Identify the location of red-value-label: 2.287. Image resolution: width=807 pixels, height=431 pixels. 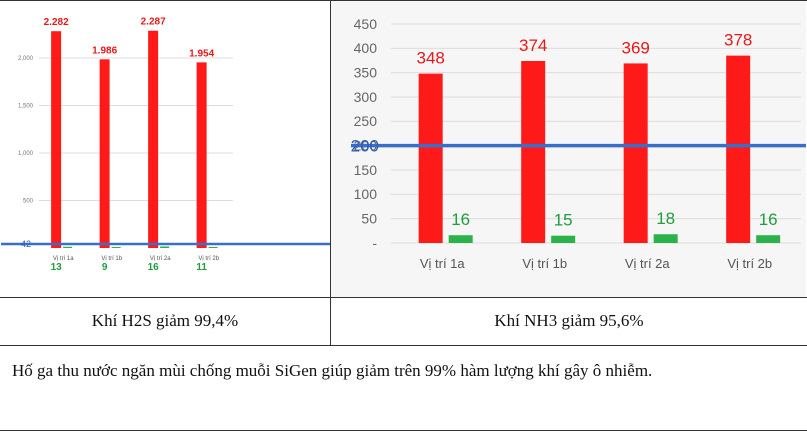
(153, 22).